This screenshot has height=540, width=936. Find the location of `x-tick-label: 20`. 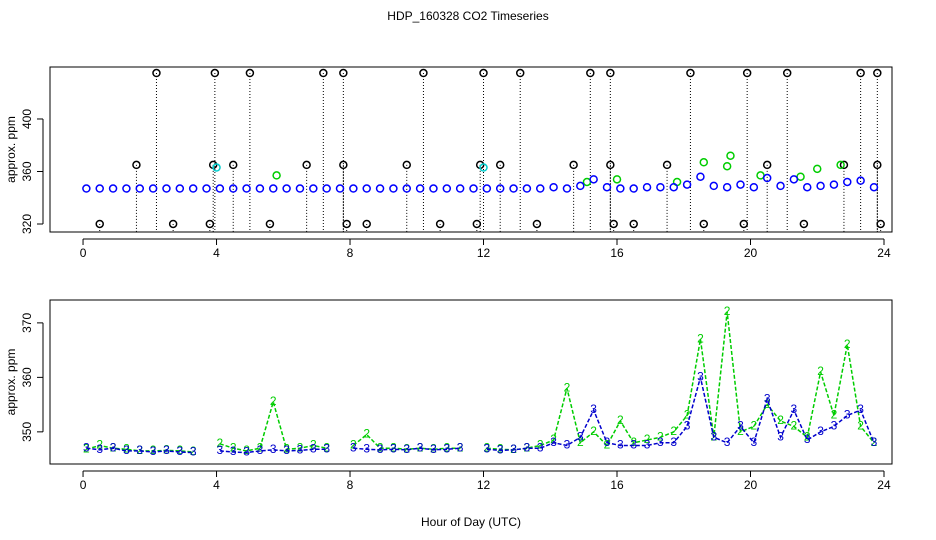

x-tick-label: 20 is located at coordinates (751, 253).